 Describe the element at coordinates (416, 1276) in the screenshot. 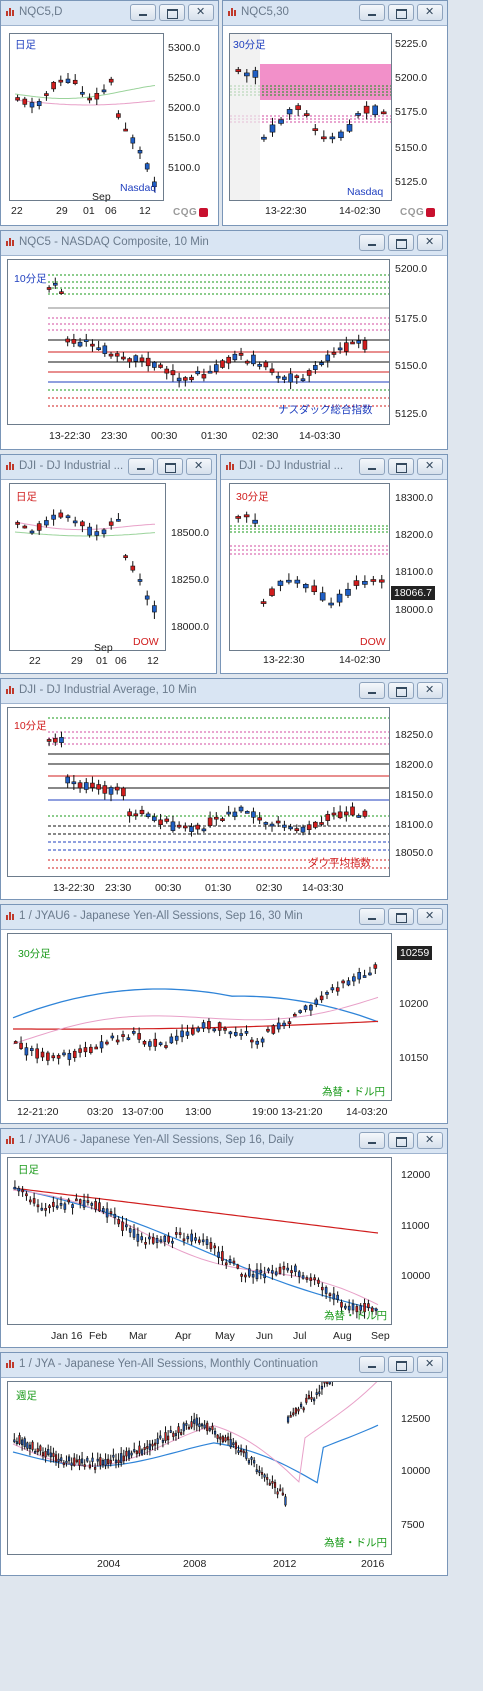

I see `y-tick: 10000` at that location.